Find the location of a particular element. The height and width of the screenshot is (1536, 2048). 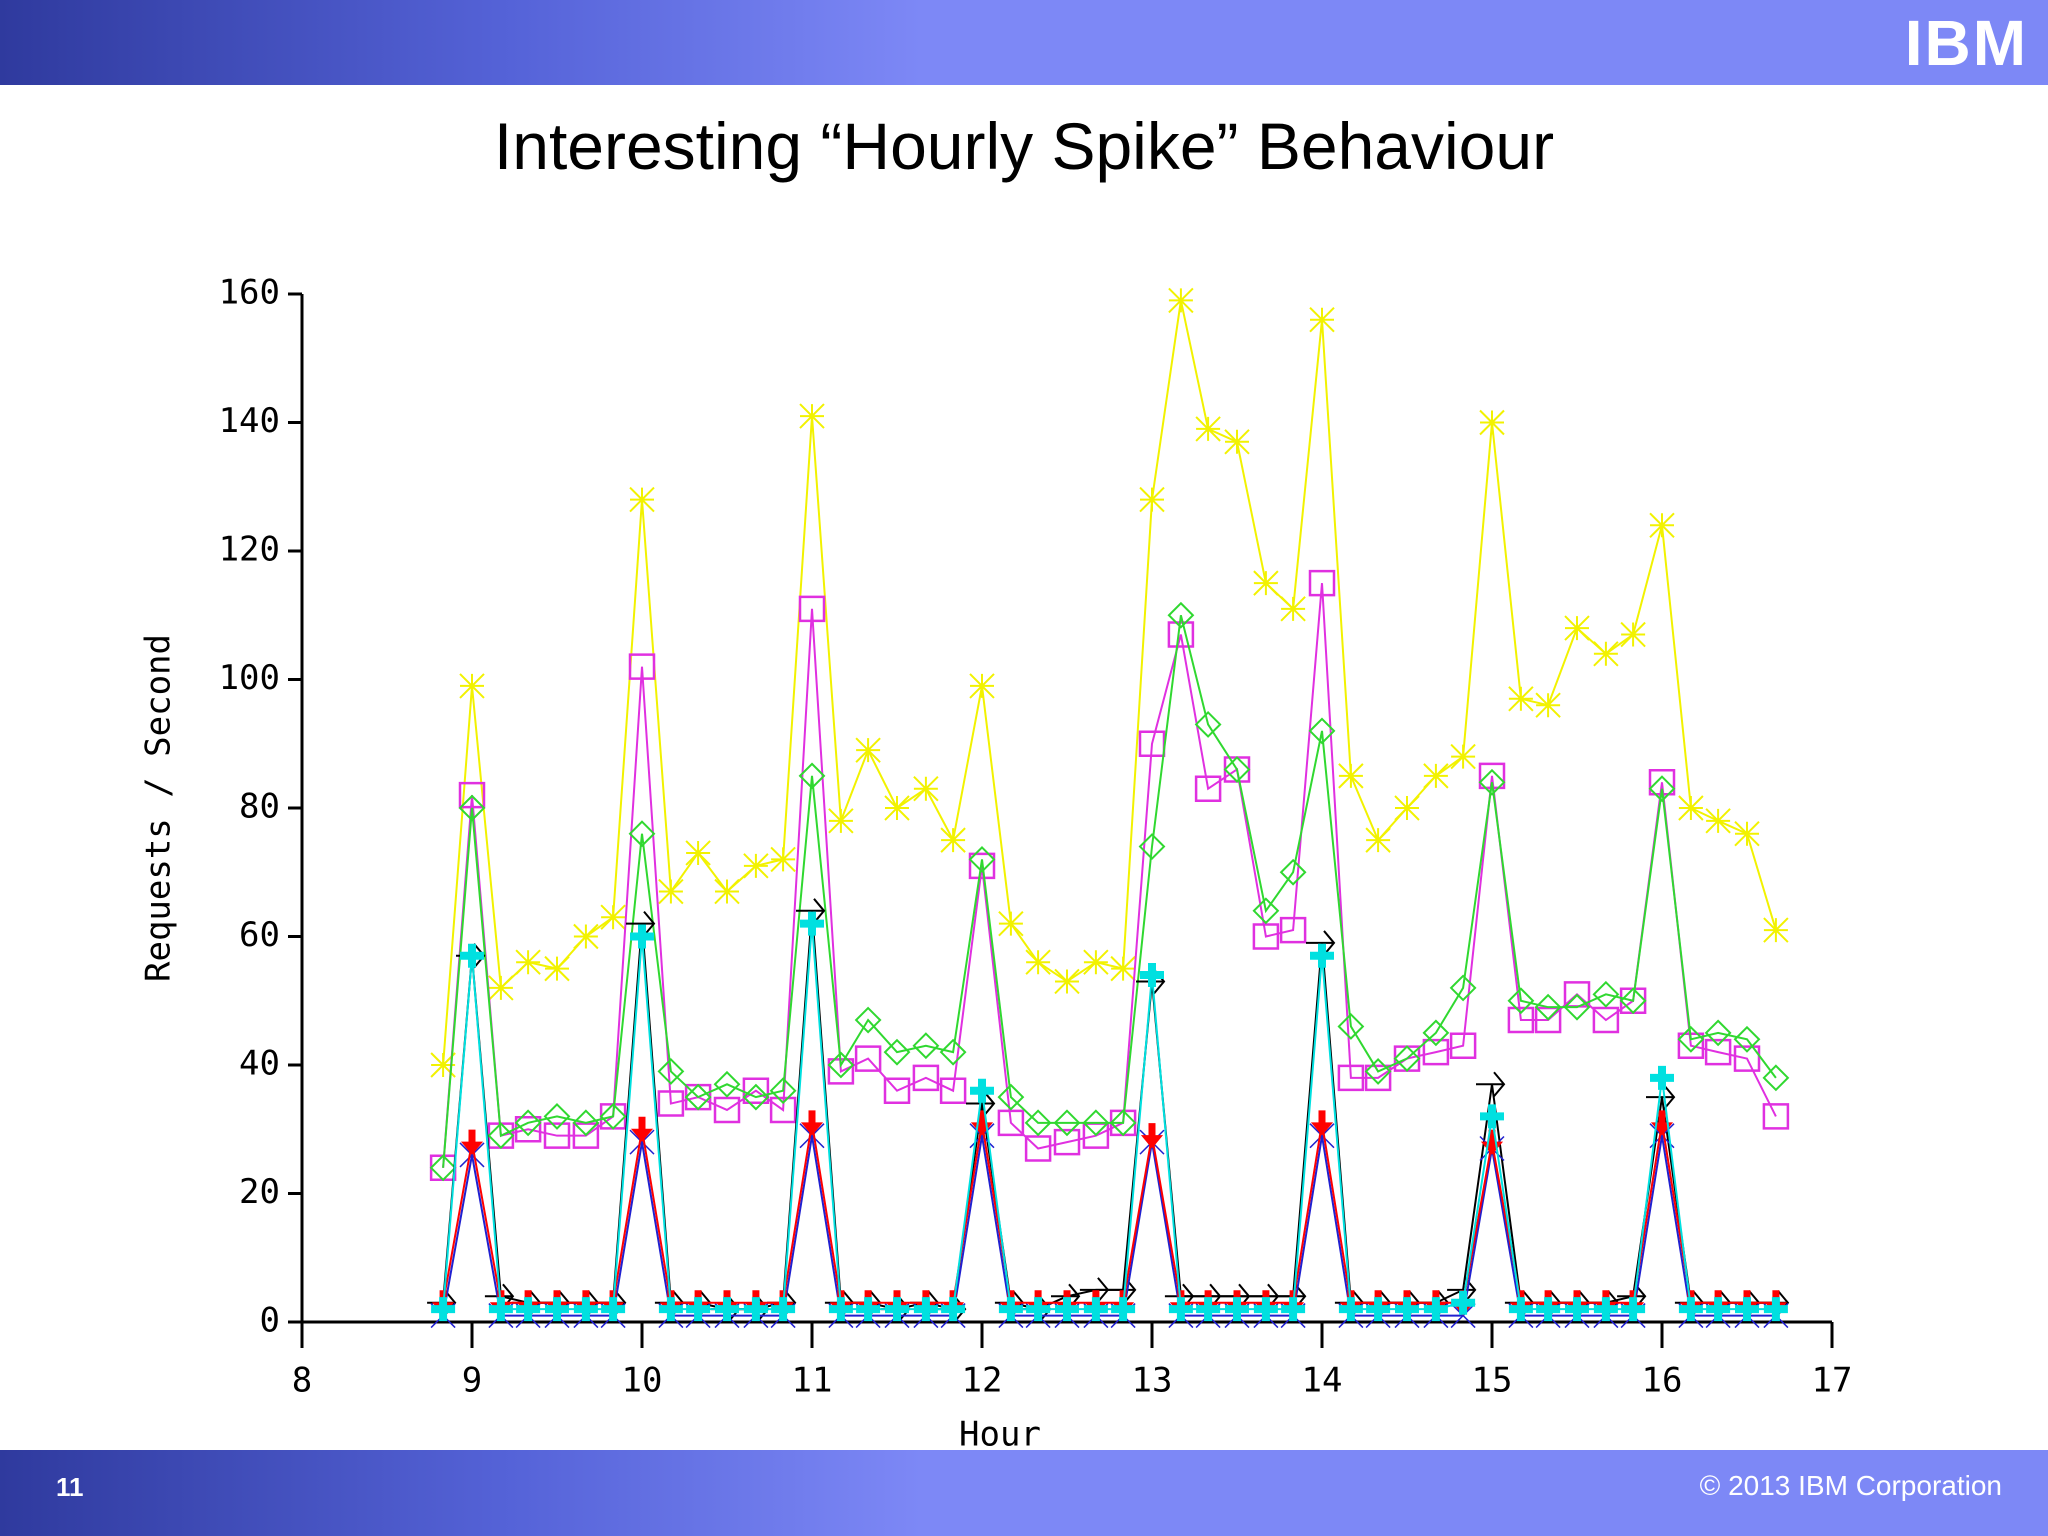

y-tick-label: 40 is located at coordinates (259, 1064).